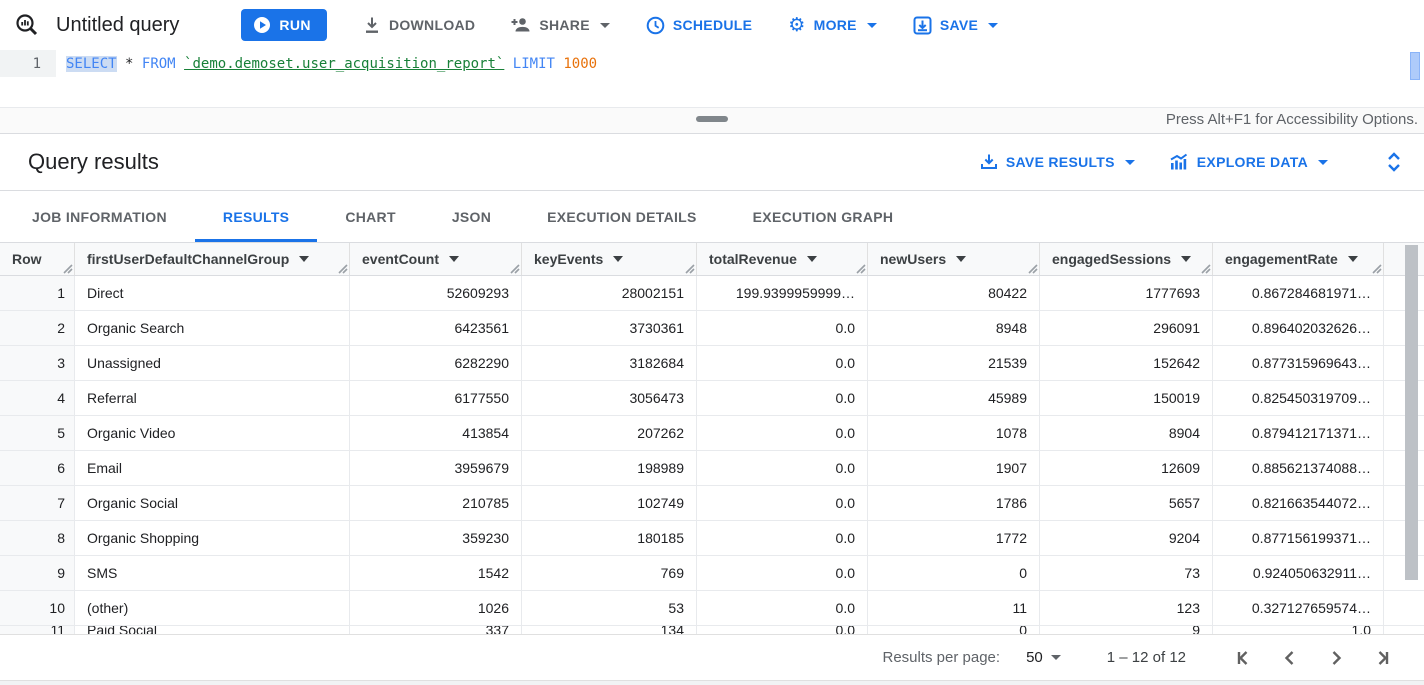 The height and width of the screenshot is (685, 1424). Describe the element at coordinates (436, 259) in the screenshot. I see `column-header-eventCount: eventCount` at that location.